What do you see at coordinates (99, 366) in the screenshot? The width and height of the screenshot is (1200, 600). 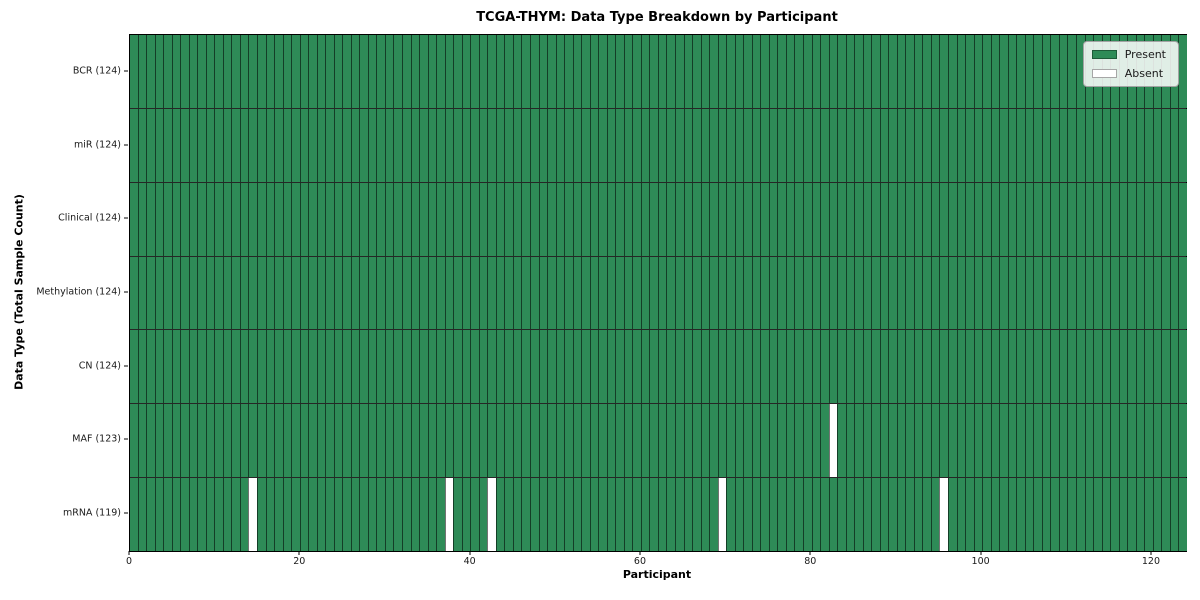 I see `y-tick-label: CN (124)` at bounding box center [99, 366].